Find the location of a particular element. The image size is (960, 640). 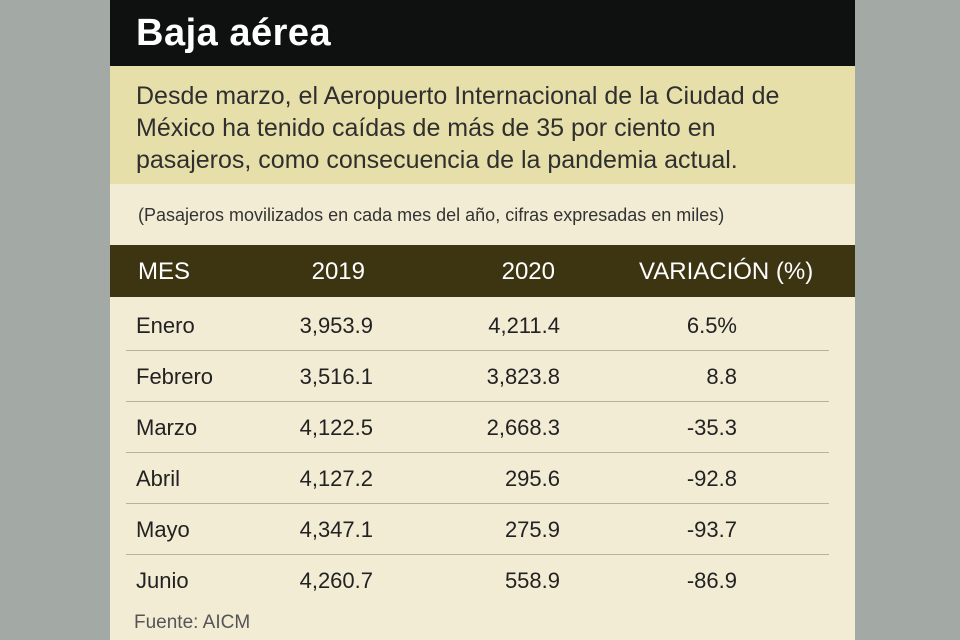

column-header-month: MES is located at coordinates (164, 271).